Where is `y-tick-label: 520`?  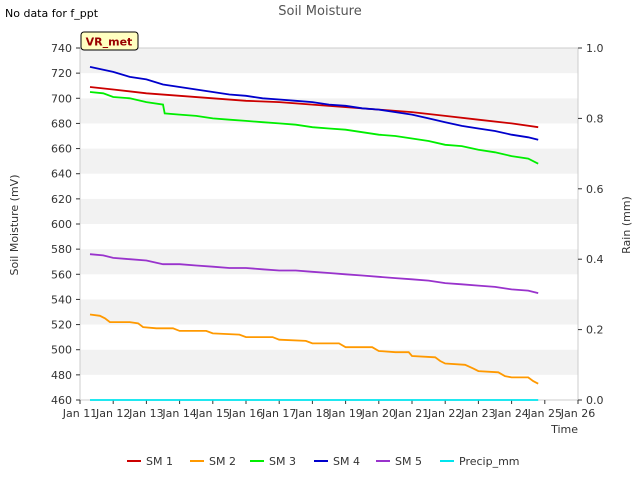
y-tick-label: 520 is located at coordinates (61, 325).